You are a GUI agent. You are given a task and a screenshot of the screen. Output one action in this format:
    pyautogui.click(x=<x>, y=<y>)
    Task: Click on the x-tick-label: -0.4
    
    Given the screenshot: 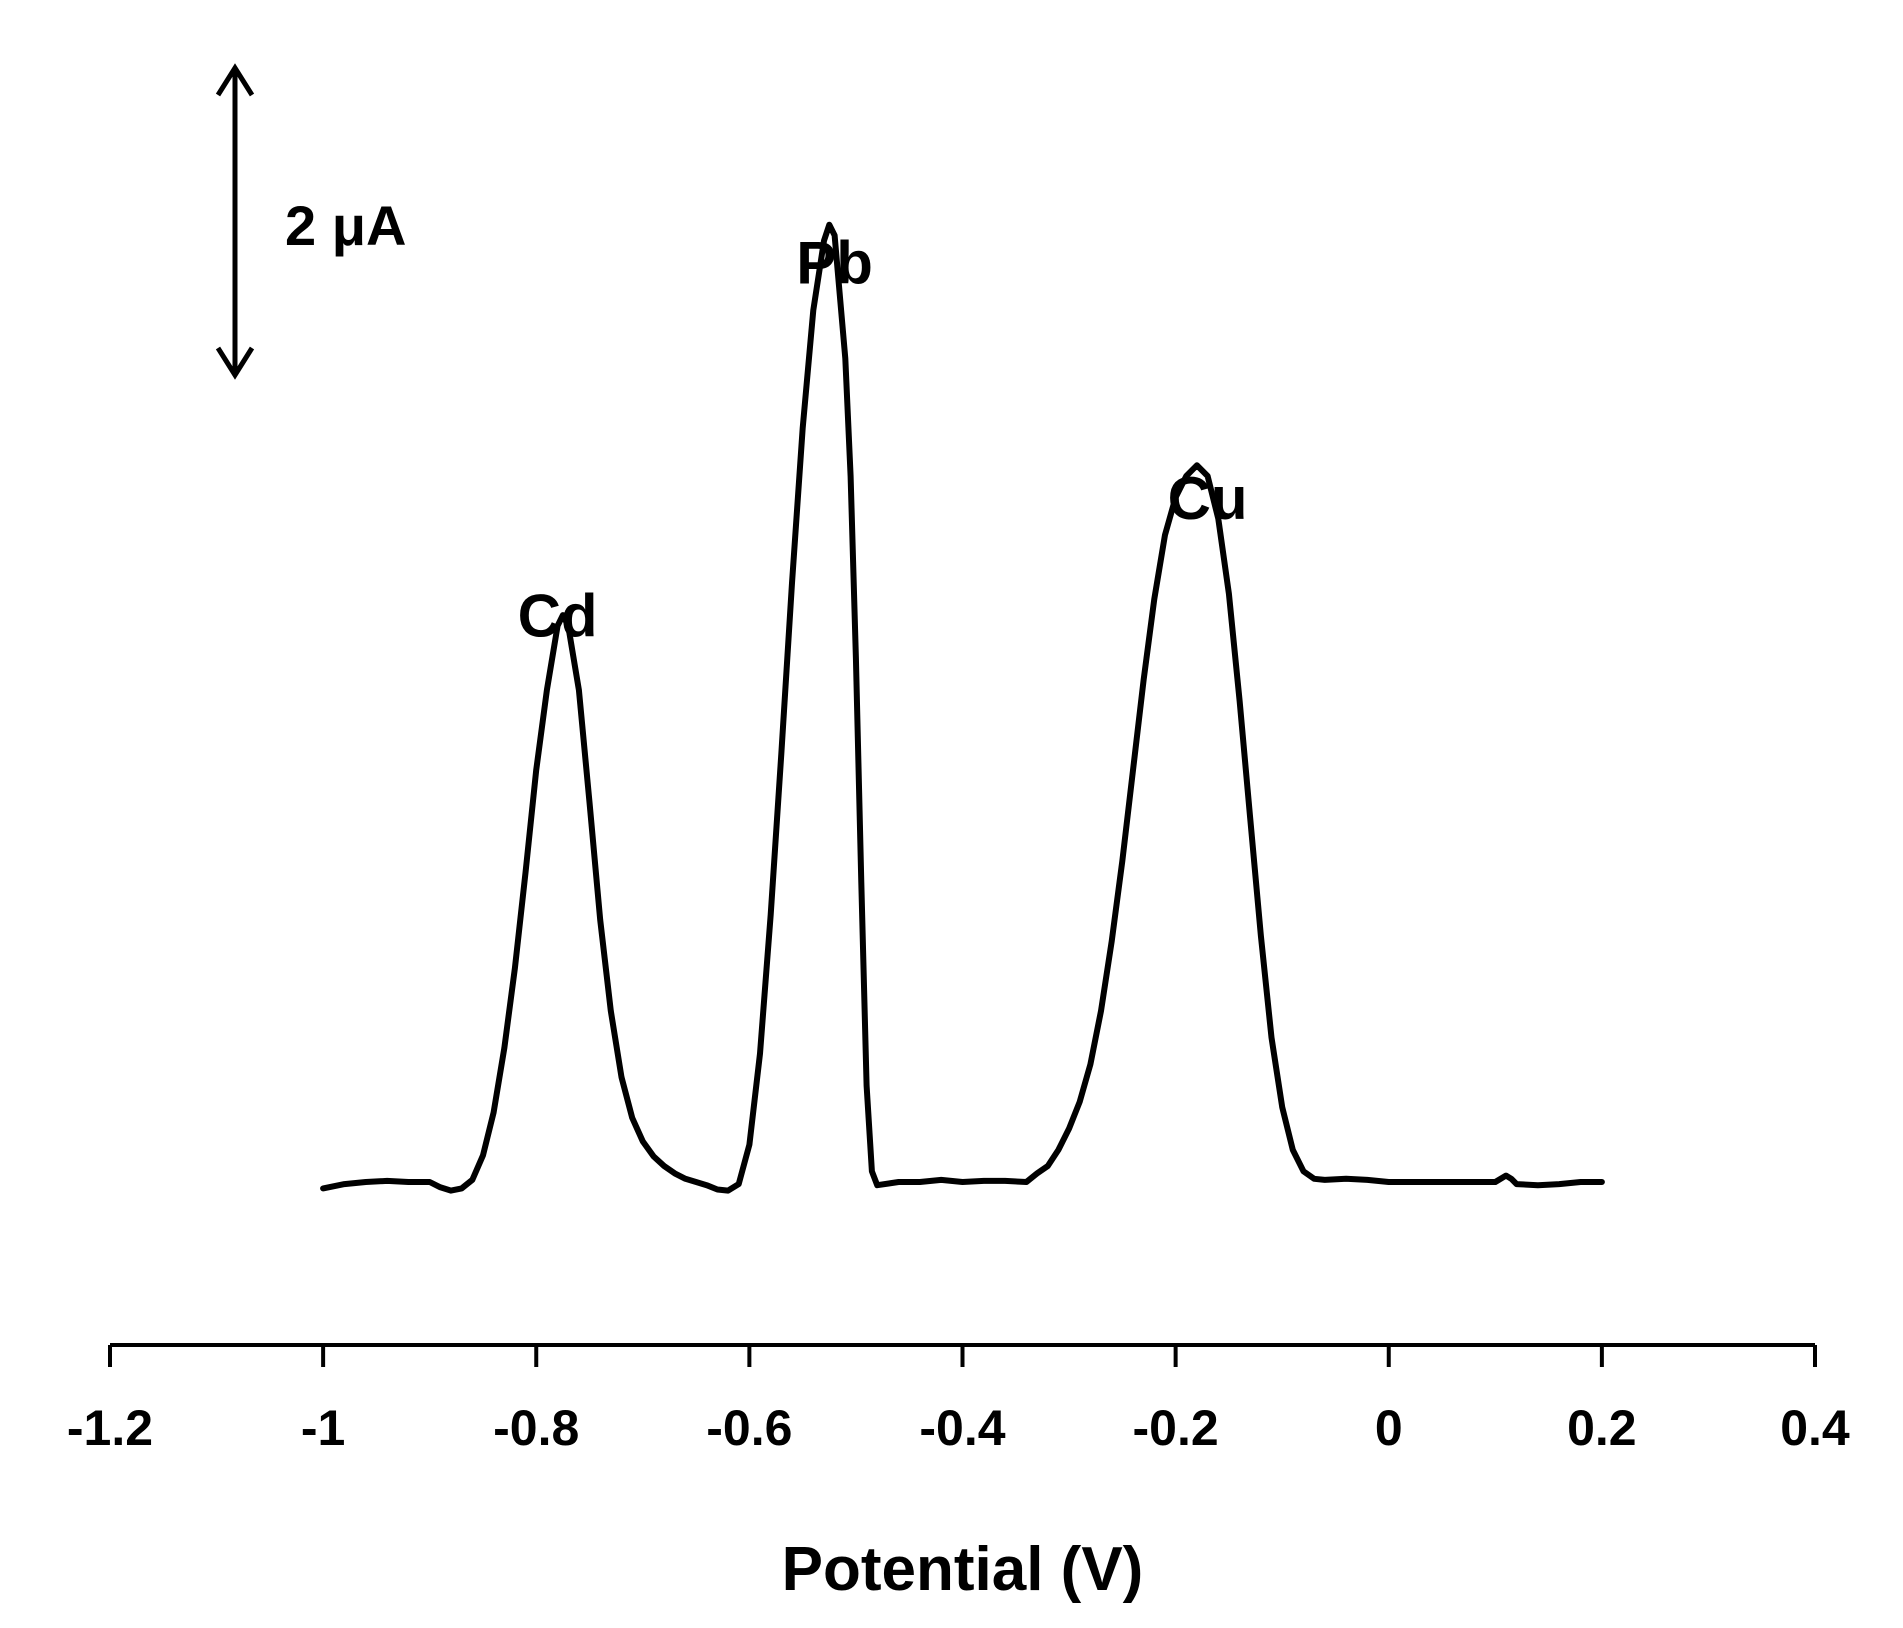 What is the action you would take?
    pyautogui.click(x=962, y=1428)
    